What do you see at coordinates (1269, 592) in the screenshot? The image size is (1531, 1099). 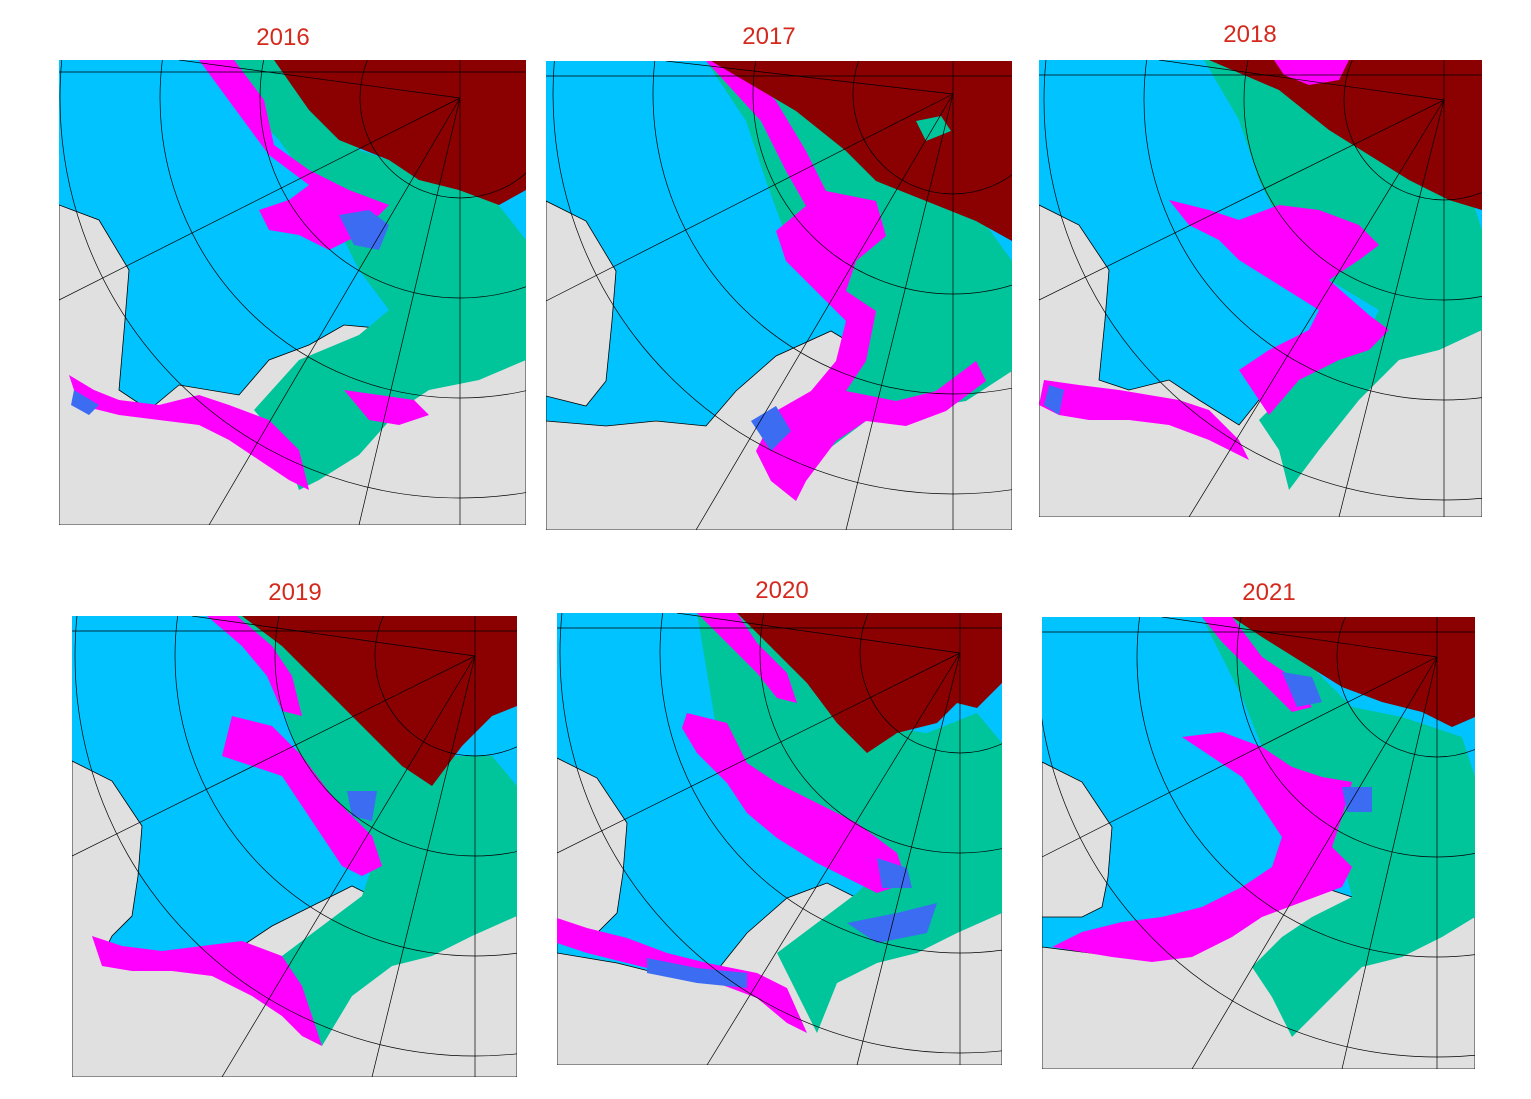 I see `panel-title-2021: 2021` at bounding box center [1269, 592].